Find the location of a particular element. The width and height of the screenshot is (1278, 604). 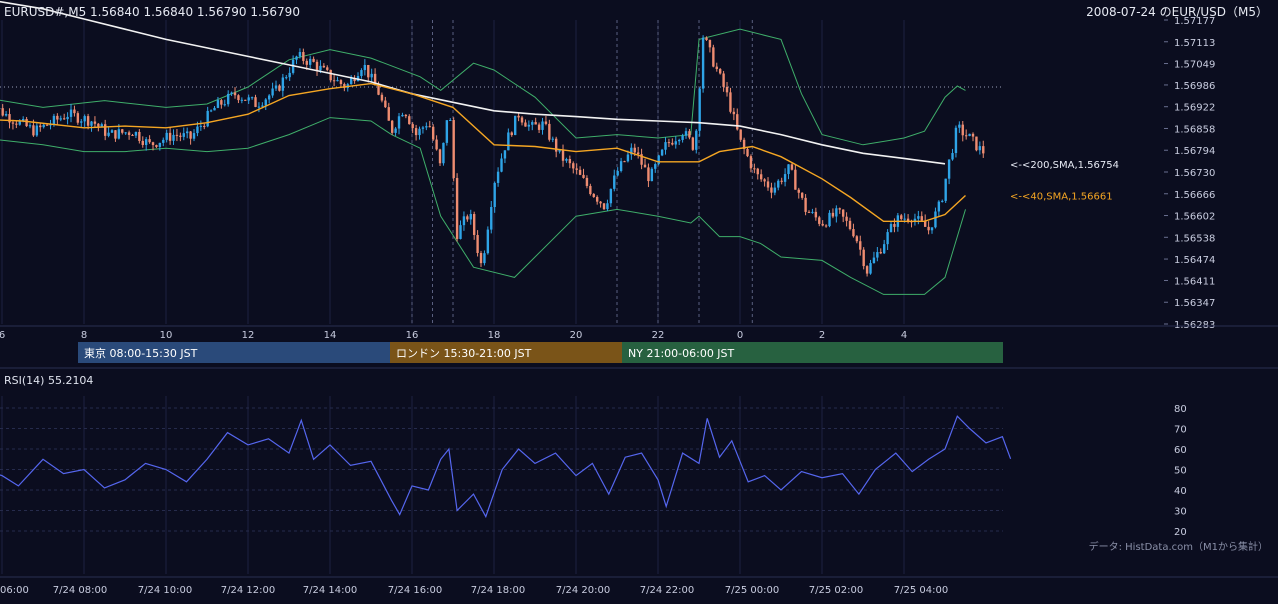

sma200-label: <-<200,SMA,1.56754 is located at coordinates (1064, 165).